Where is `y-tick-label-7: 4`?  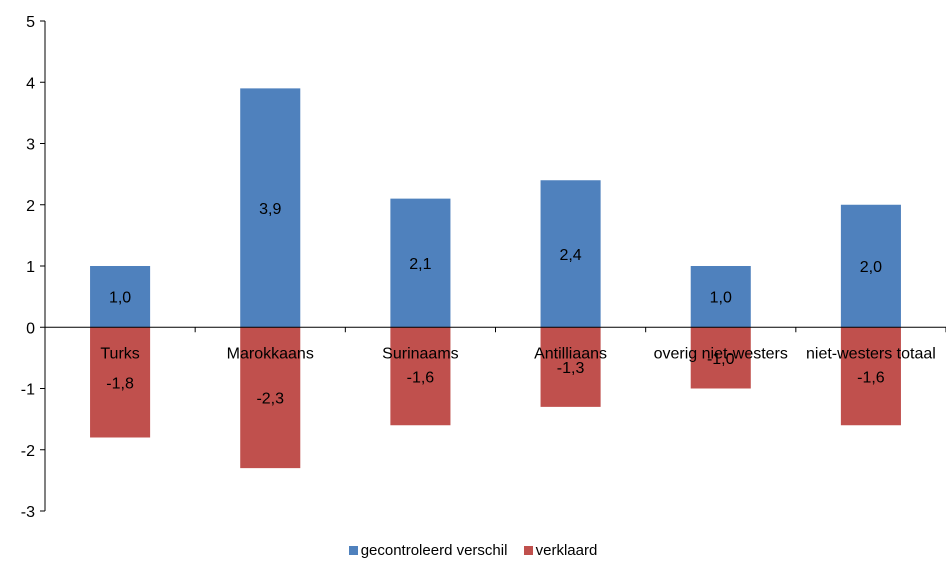 y-tick-label-7: 4 is located at coordinates (30, 83).